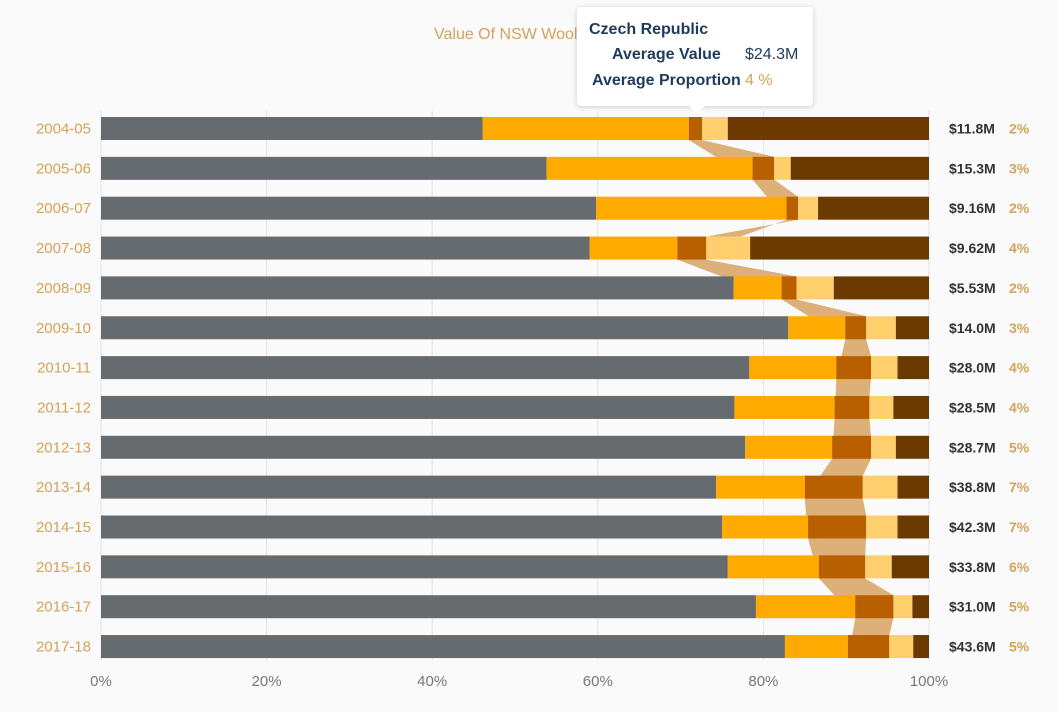 The width and height of the screenshot is (1057, 712). Describe the element at coordinates (972, 208) in the screenshot. I see `value-label: $9.16M` at that location.